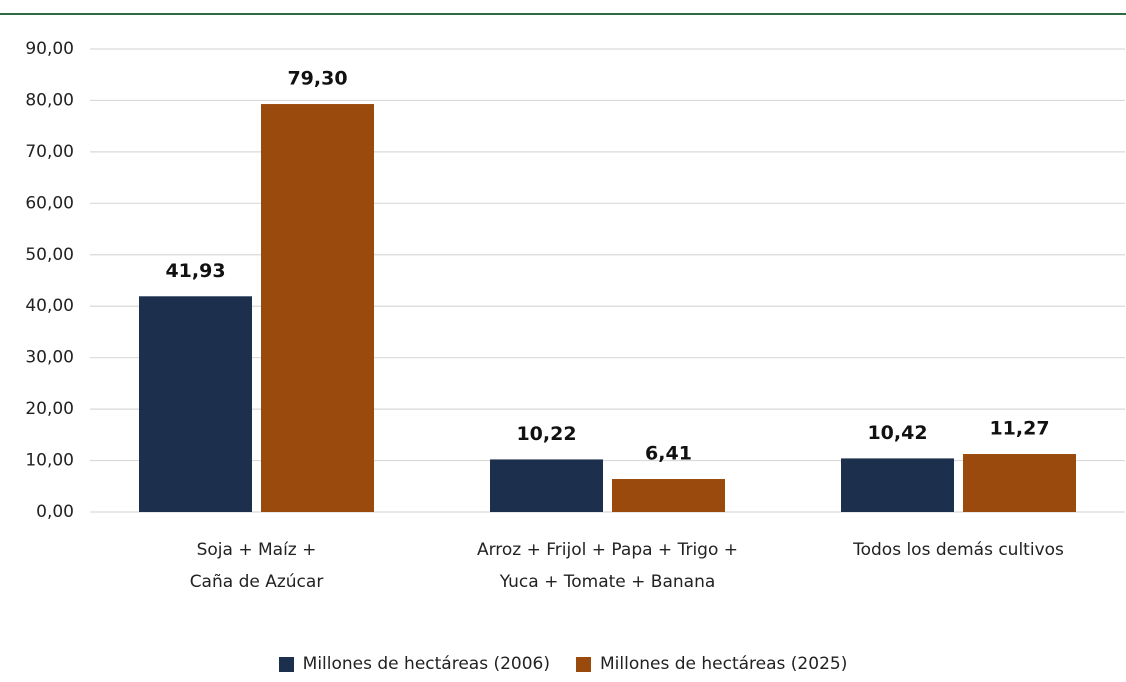  Describe the element at coordinates (49, 255) in the screenshot. I see `y-tick-label: 50,00` at that location.